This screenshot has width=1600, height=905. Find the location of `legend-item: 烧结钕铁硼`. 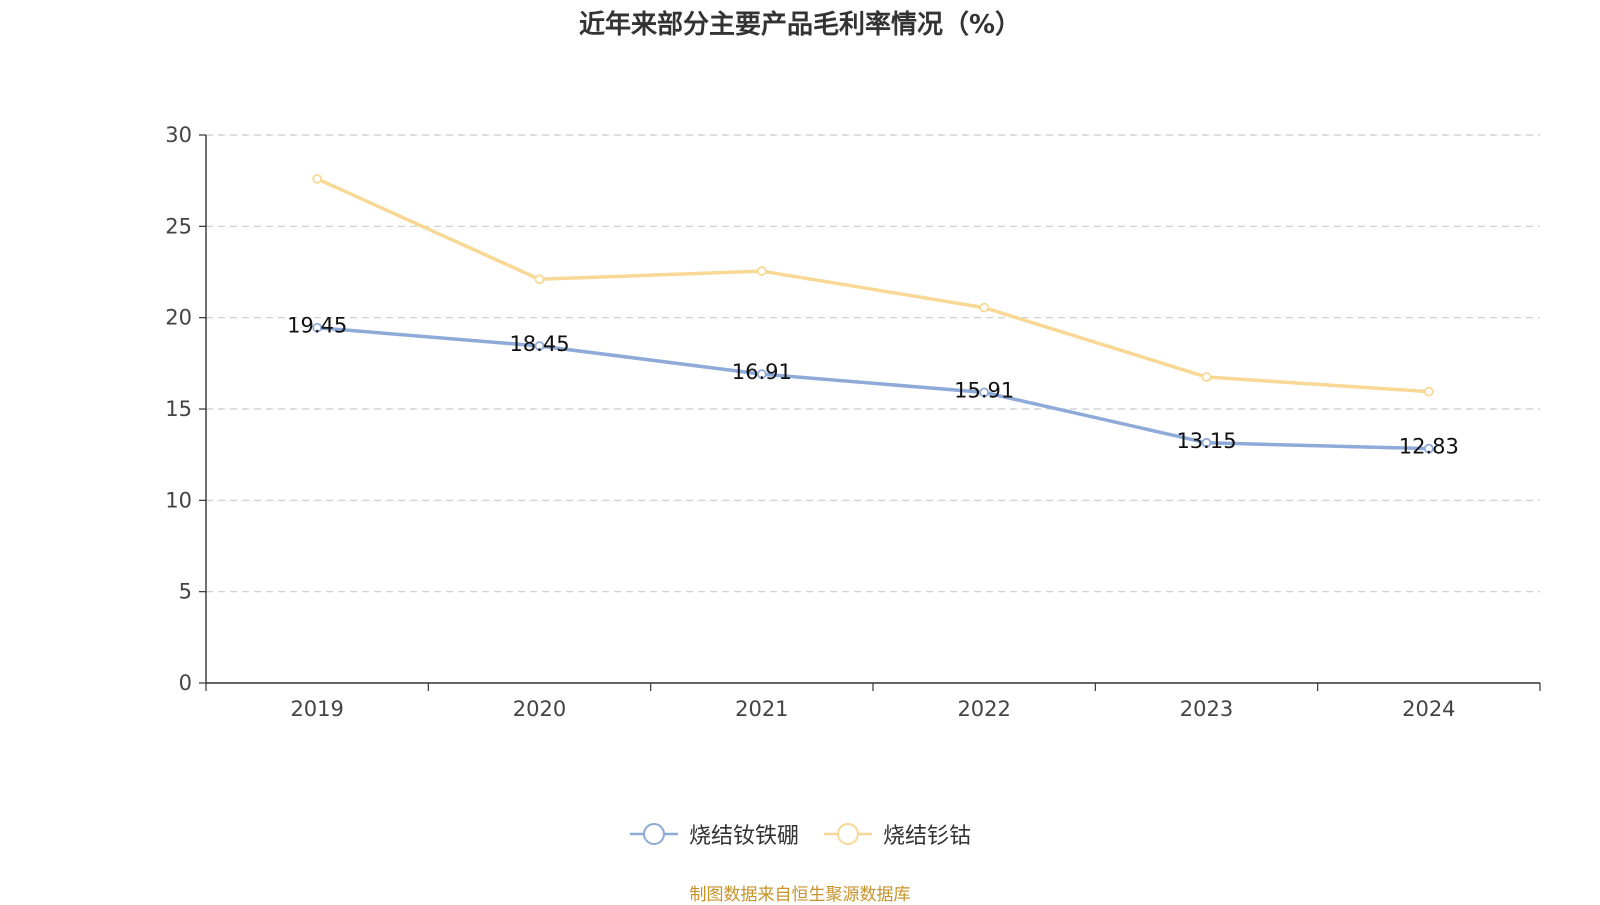

legend-item: 烧结钕铁硼 is located at coordinates (714, 834).